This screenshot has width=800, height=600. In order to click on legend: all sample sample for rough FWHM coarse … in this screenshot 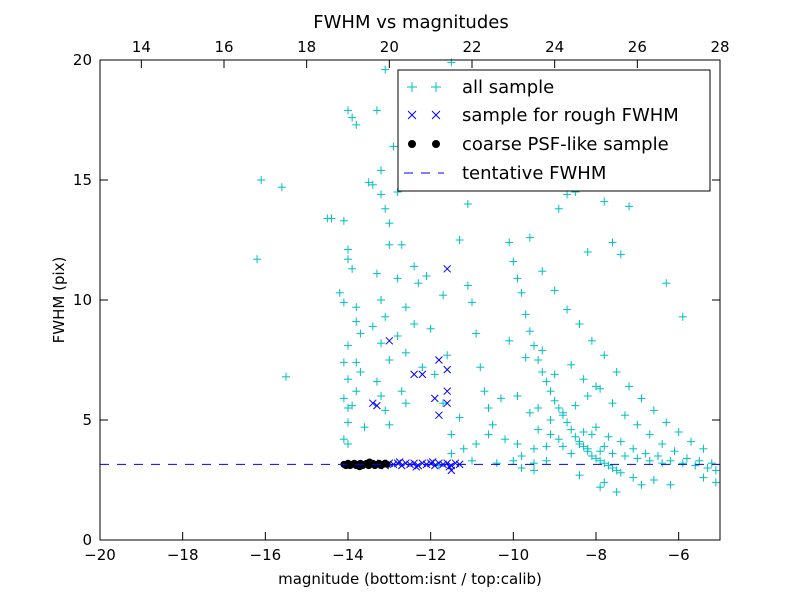, I will do `click(554, 130)`.